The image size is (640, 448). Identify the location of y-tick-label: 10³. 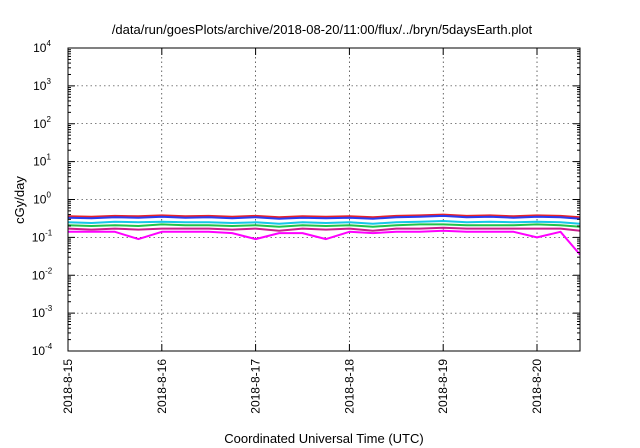
(42, 85).